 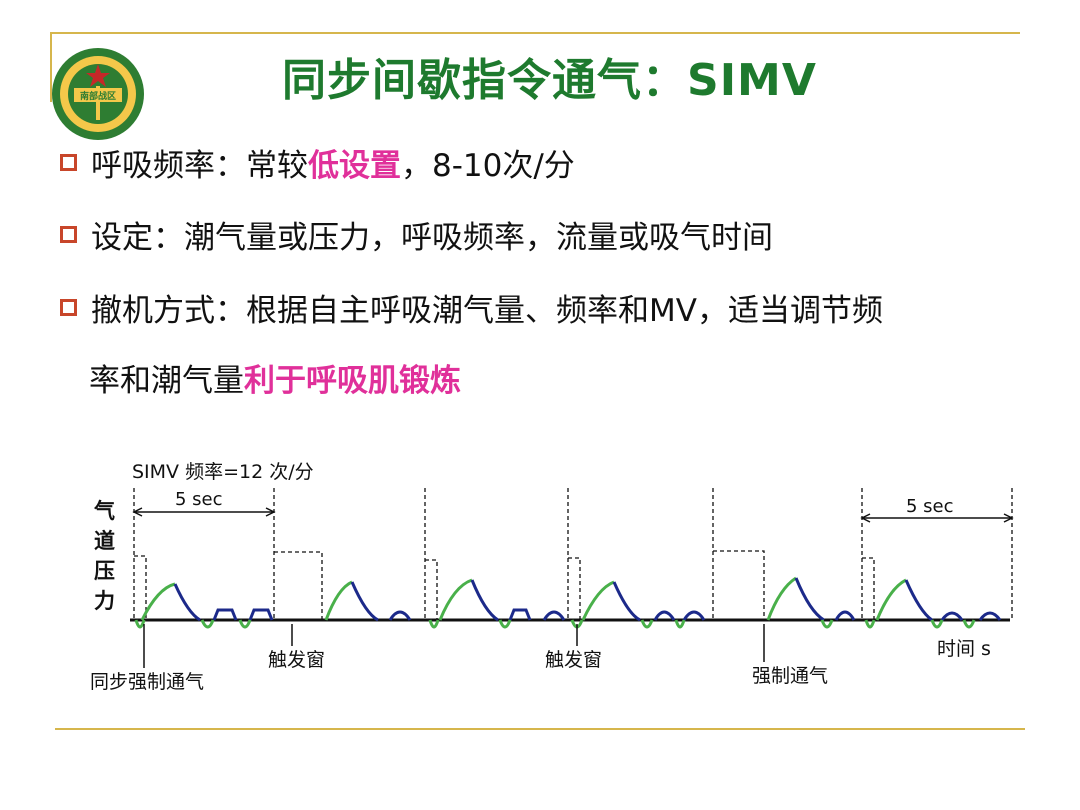 What do you see at coordinates (536, 599) in the screenshot?
I see `mandatory-breaths` at bounding box center [536, 599].